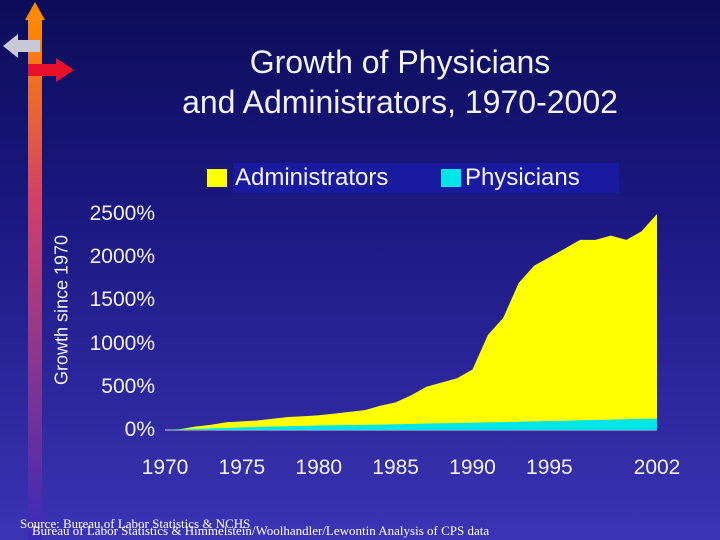  Describe the element at coordinates (319, 467) in the screenshot. I see `x-tick-label: 1980` at that location.